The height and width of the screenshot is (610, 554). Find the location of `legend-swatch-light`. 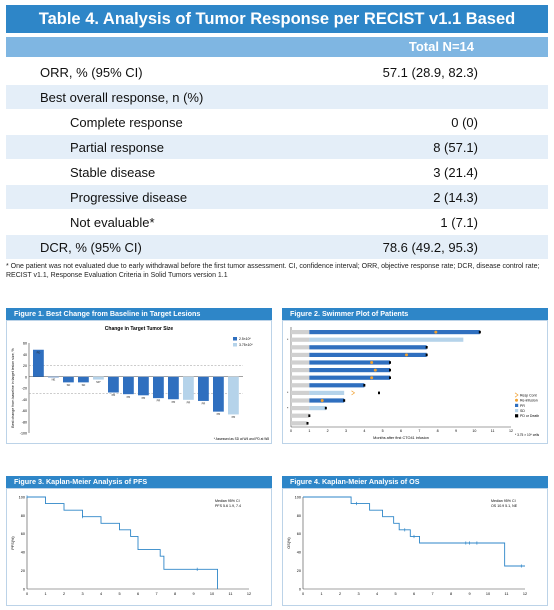

legend-swatch-light is located at coordinates (235, 345).